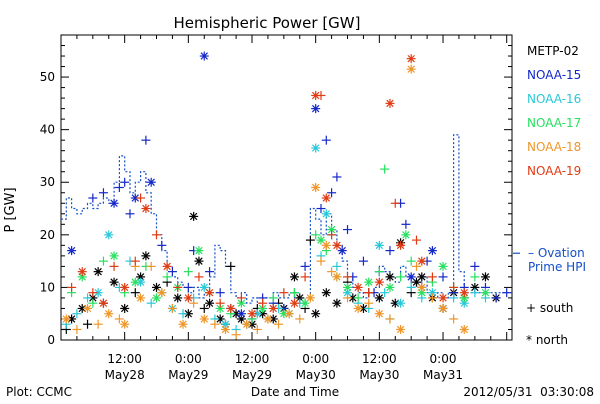 The width and height of the screenshot is (600, 404). Describe the element at coordinates (47, 235) in the screenshot. I see `y-tick-label: 20` at that location.